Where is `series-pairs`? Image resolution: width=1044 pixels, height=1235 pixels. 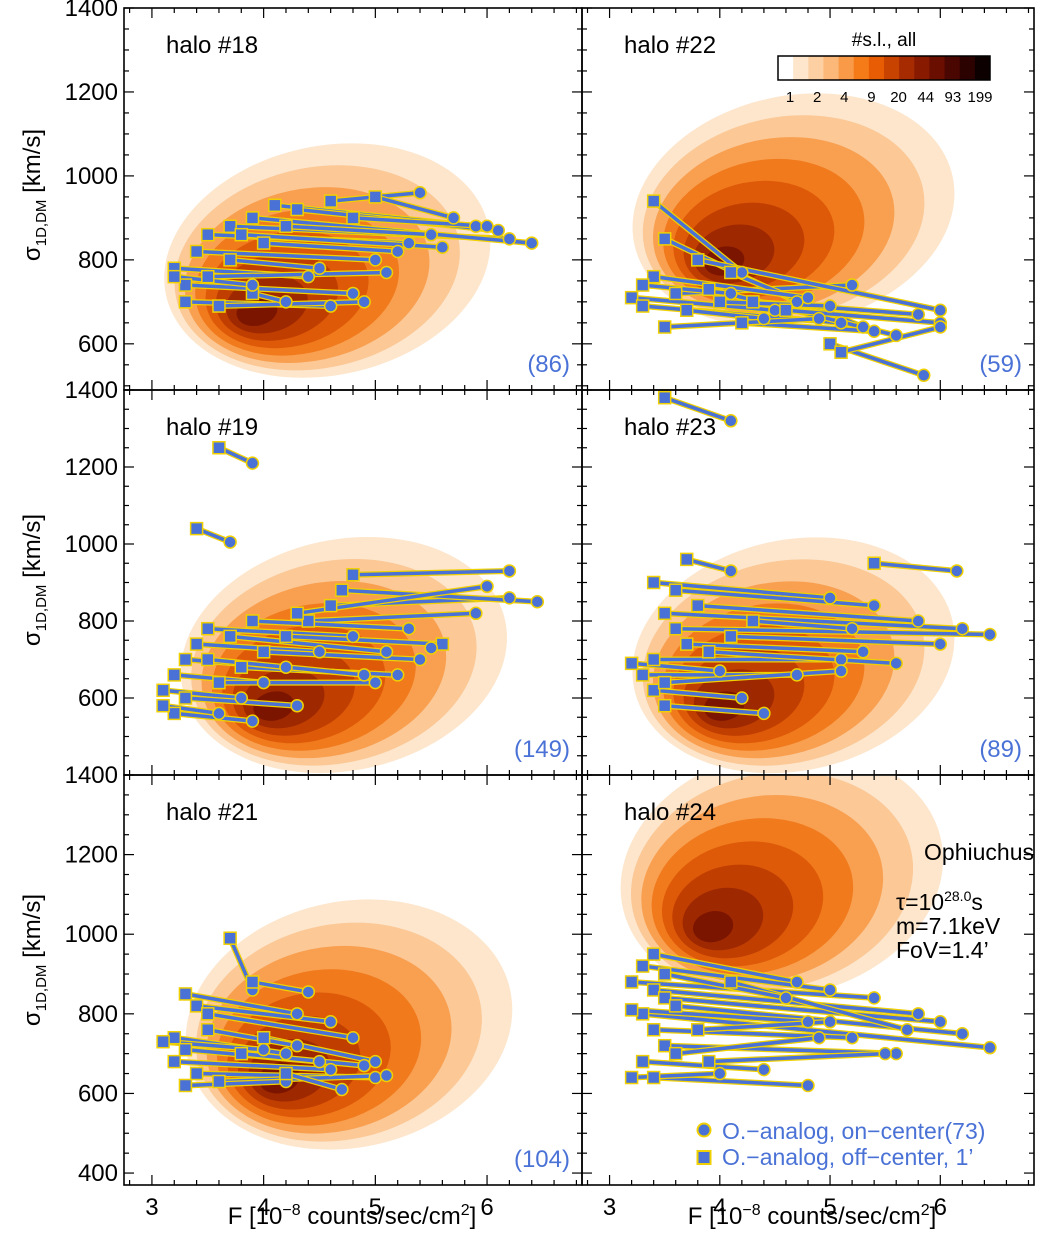
series-pairs is located at coordinates (810, 1020).